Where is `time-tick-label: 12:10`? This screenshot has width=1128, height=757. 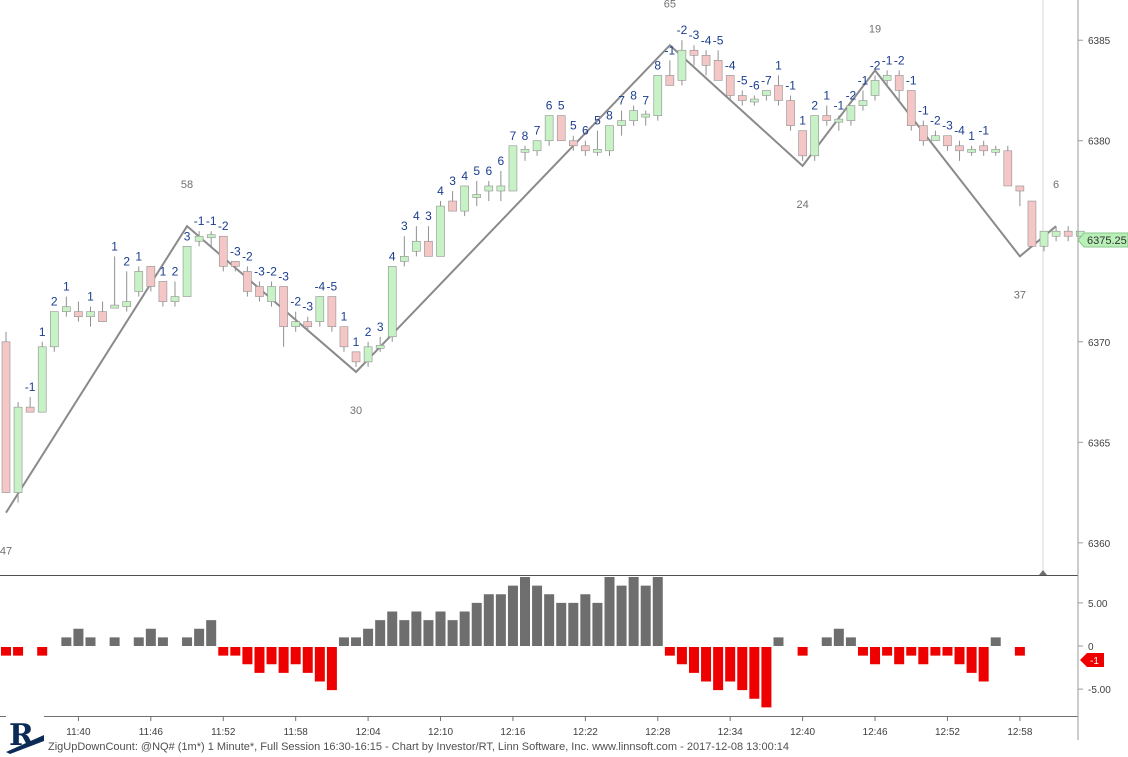
time-tick-label: 12:10 is located at coordinates (440, 732).